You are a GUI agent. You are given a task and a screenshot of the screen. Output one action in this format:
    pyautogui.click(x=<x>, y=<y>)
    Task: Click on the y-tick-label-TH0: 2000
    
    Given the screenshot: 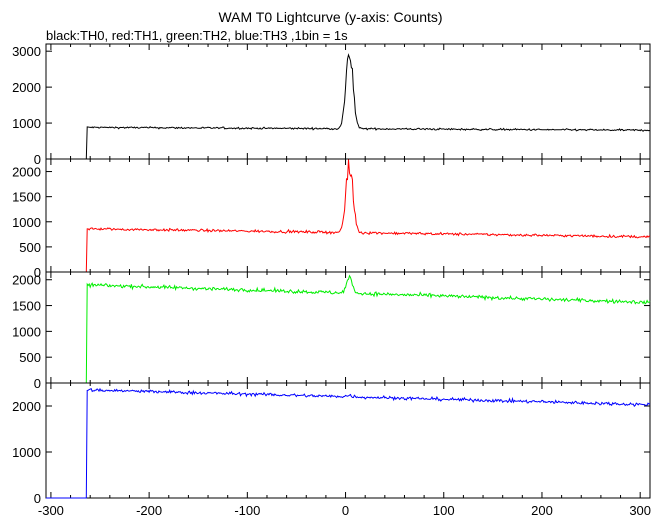 What is the action you would take?
    pyautogui.click(x=26, y=87)
    